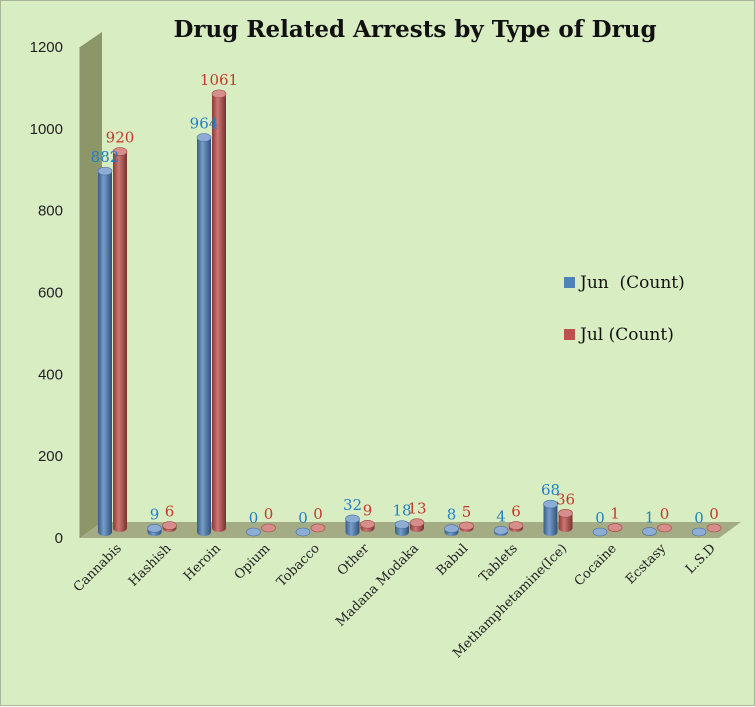 The height and width of the screenshot is (707, 755). What do you see at coordinates (624, 309) in the screenshot?
I see `legend: Jun (Count) Jul (Count)` at bounding box center [624, 309].